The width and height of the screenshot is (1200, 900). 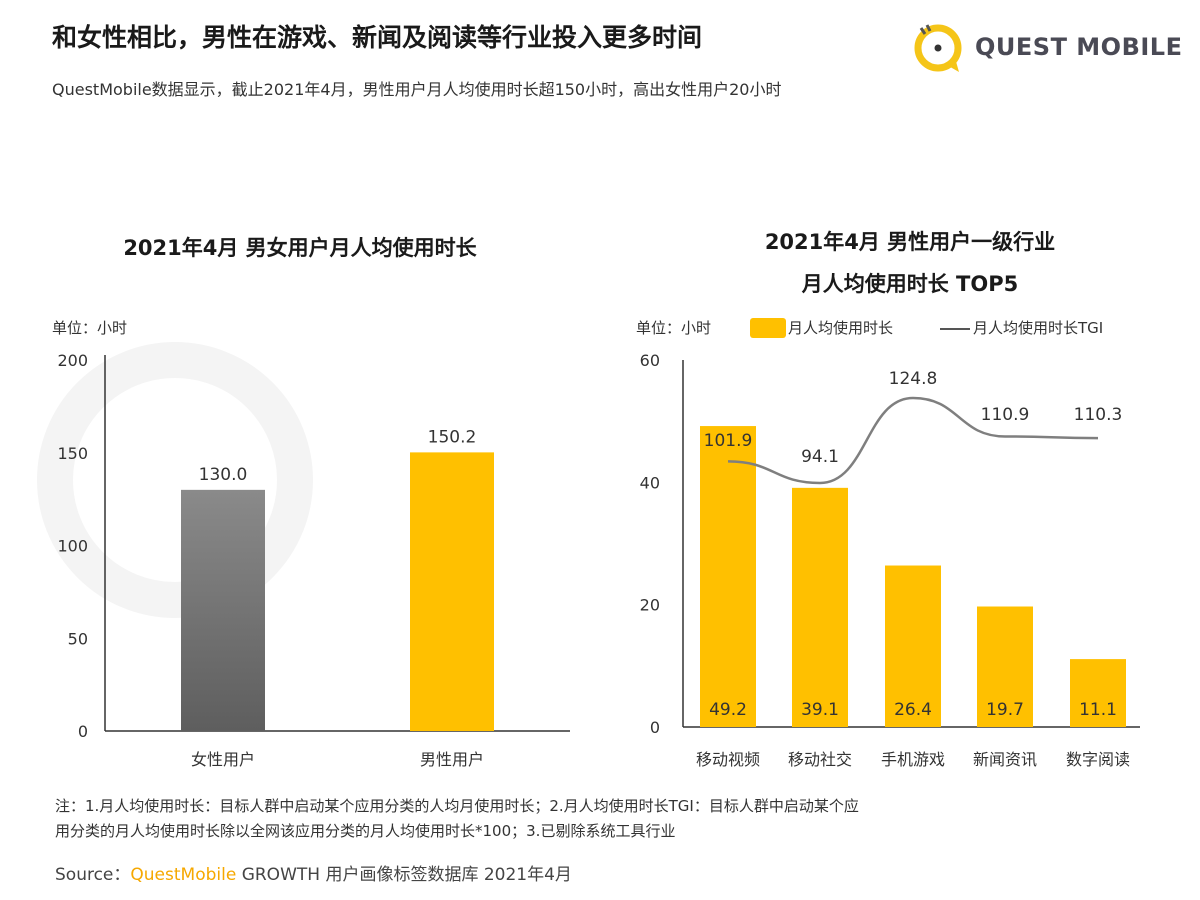 What do you see at coordinates (223, 475) in the screenshot?
I see `left-bar-value: 130.0` at bounding box center [223, 475].